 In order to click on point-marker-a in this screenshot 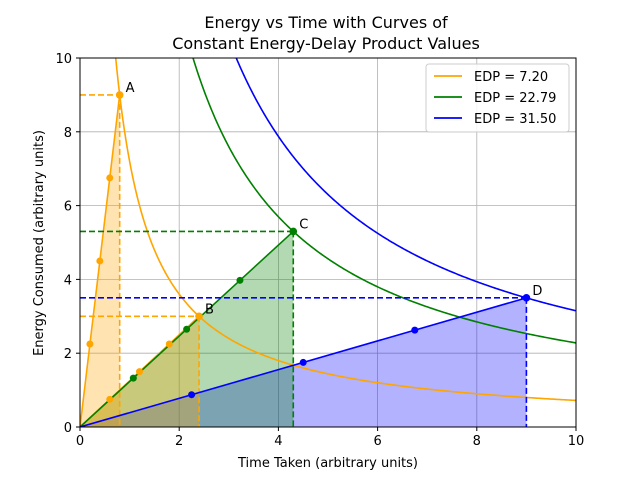, I will do `click(119, 95)`.